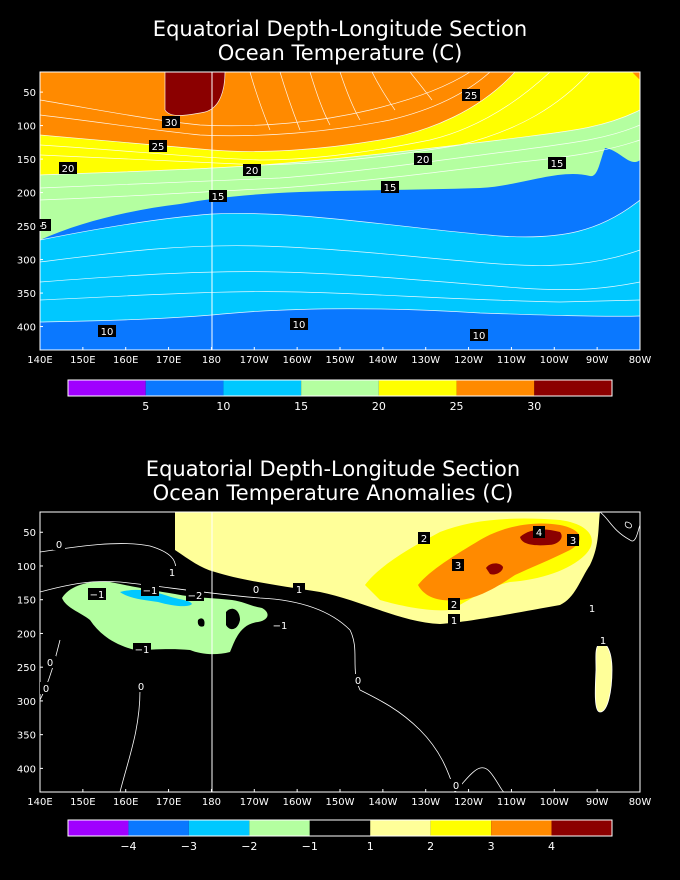  Describe the element at coordinates (26, 227) in the screenshot. I see `y-tick-label: 250` at that location.